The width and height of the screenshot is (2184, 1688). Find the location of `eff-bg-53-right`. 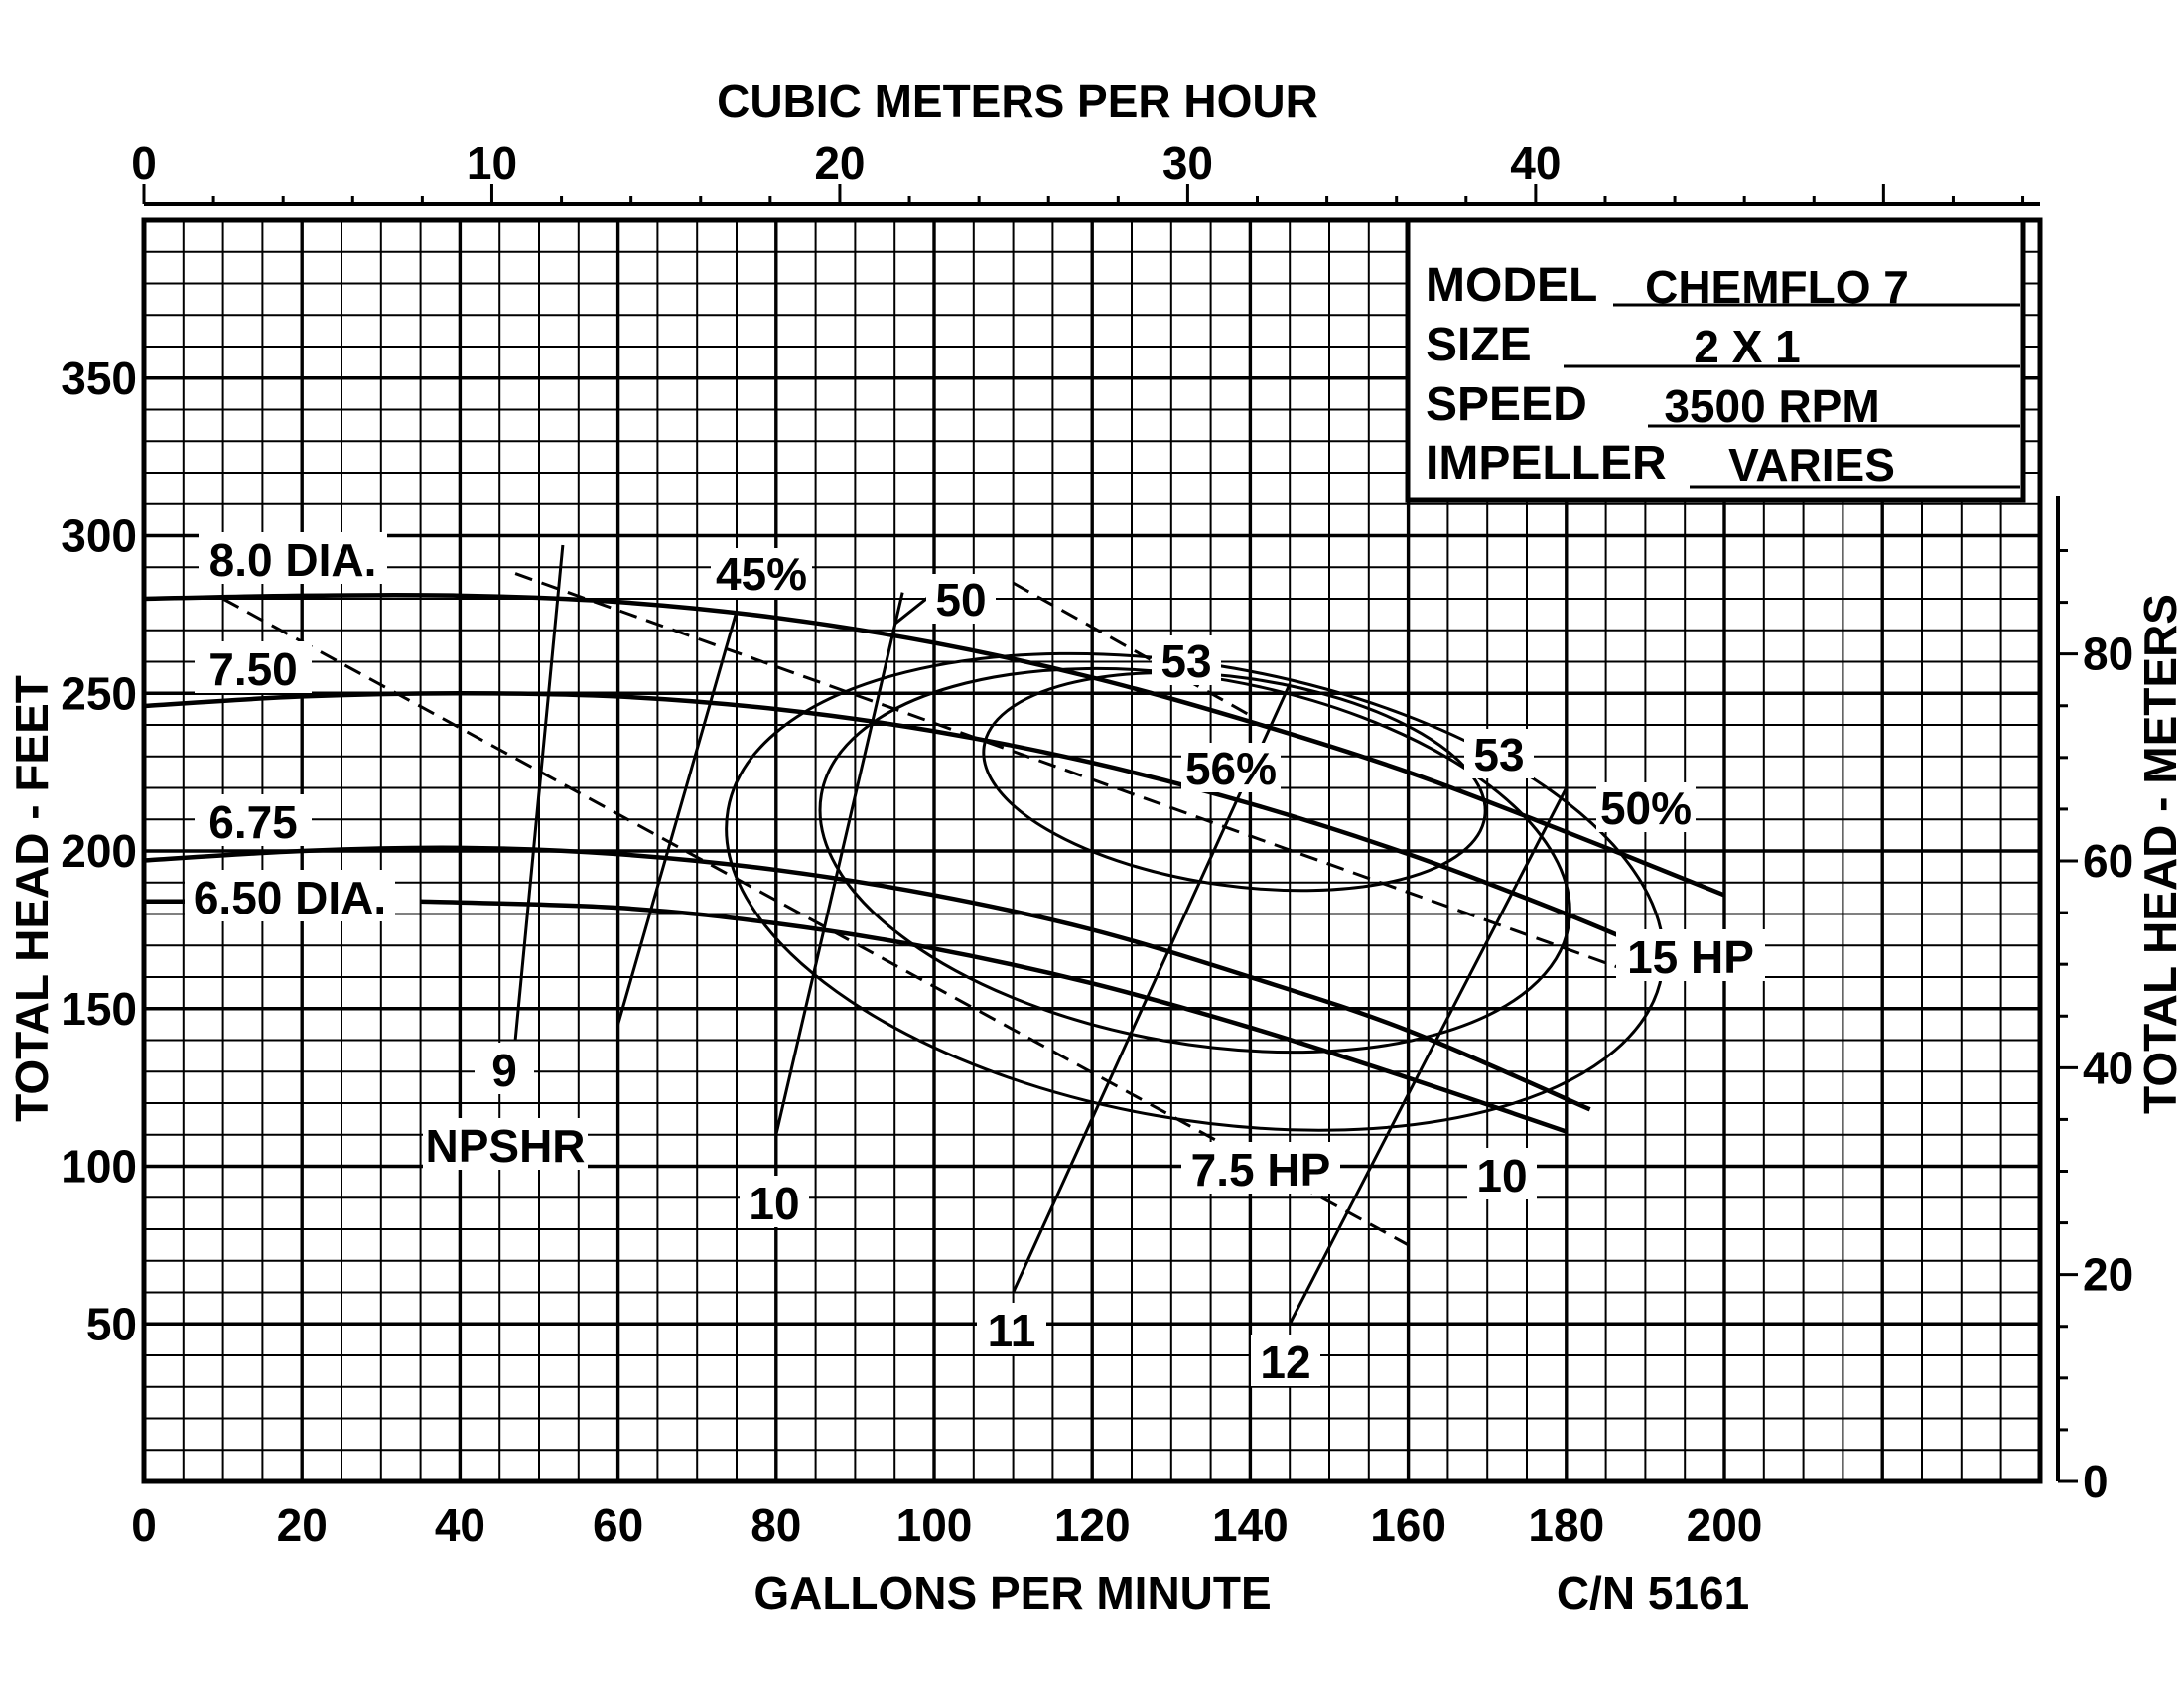

eff-bg-53-right is located at coordinates (1499, 753).